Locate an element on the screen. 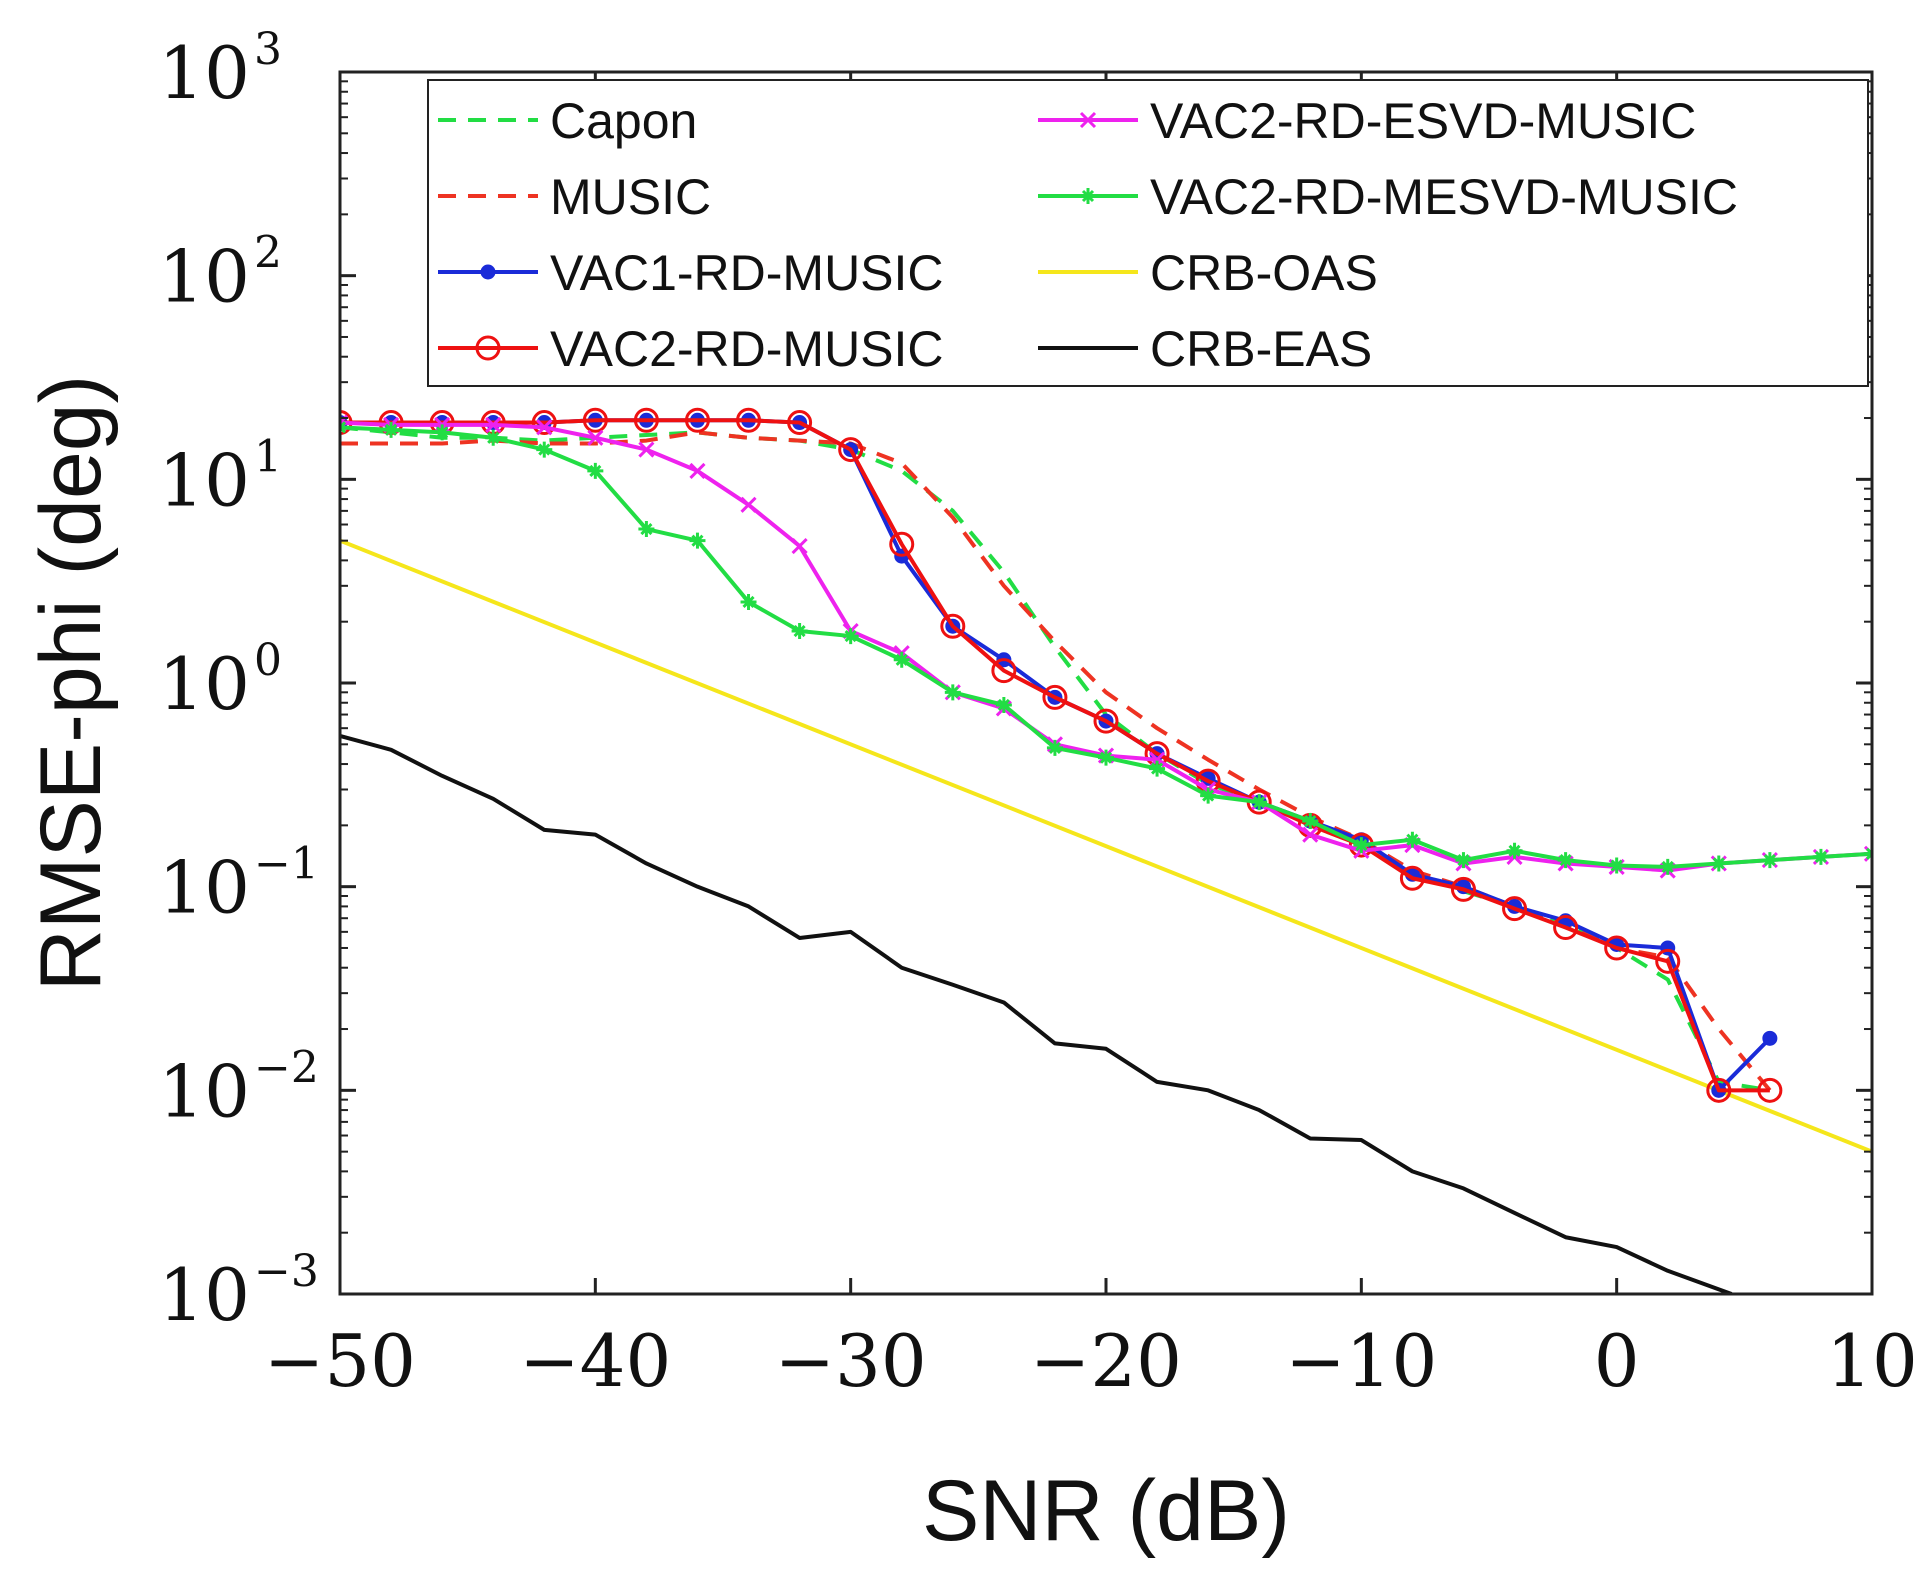 The width and height of the screenshot is (1926, 1578). legend-item-vac2-rd-esvd-music: VAC2-RD-ESVD-MUSIC is located at coordinates (1367, 121).